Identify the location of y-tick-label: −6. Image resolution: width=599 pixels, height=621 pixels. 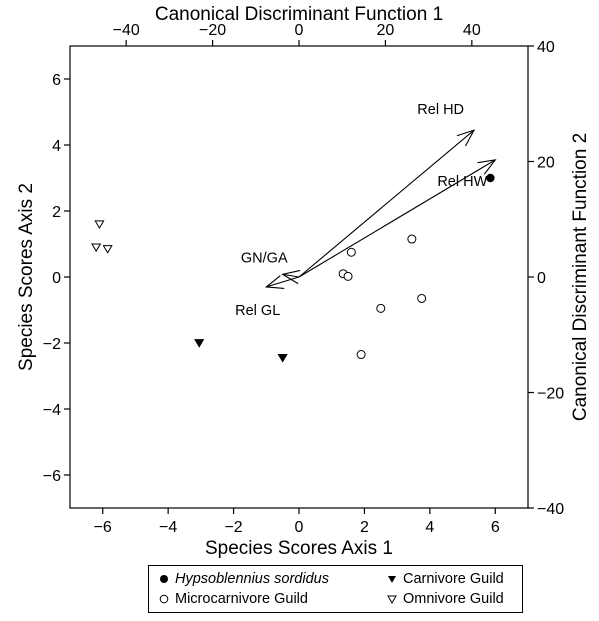
(52, 476).